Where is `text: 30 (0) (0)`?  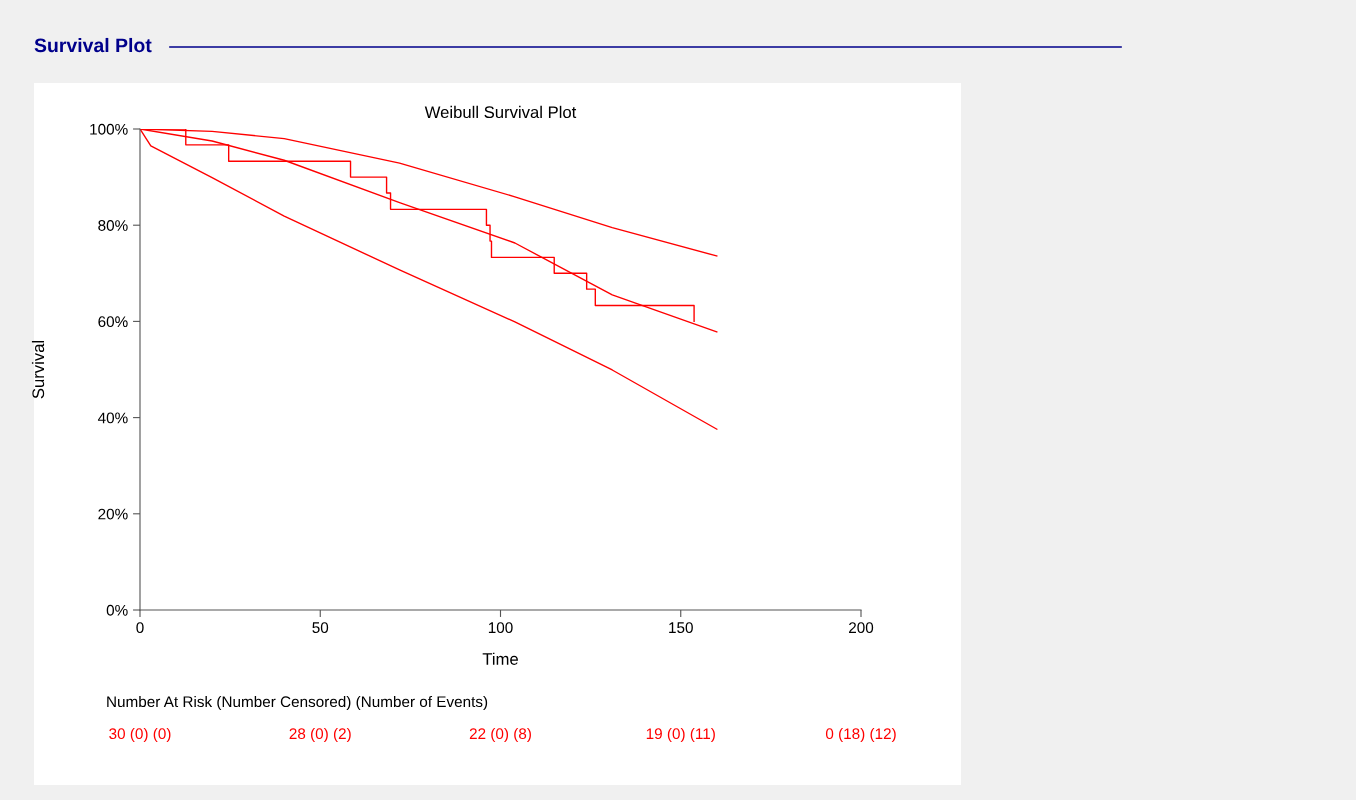
text: 30 (0) (0) is located at coordinates (140, 735).